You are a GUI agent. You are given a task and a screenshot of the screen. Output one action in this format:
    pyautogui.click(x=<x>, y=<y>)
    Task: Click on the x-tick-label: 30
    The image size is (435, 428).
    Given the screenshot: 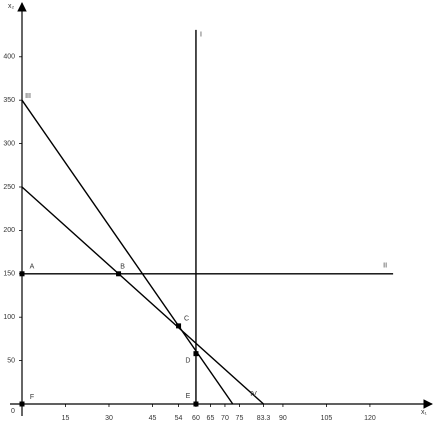 What is the action you would take?
    pyautogui.click(x=109, y=418)
    